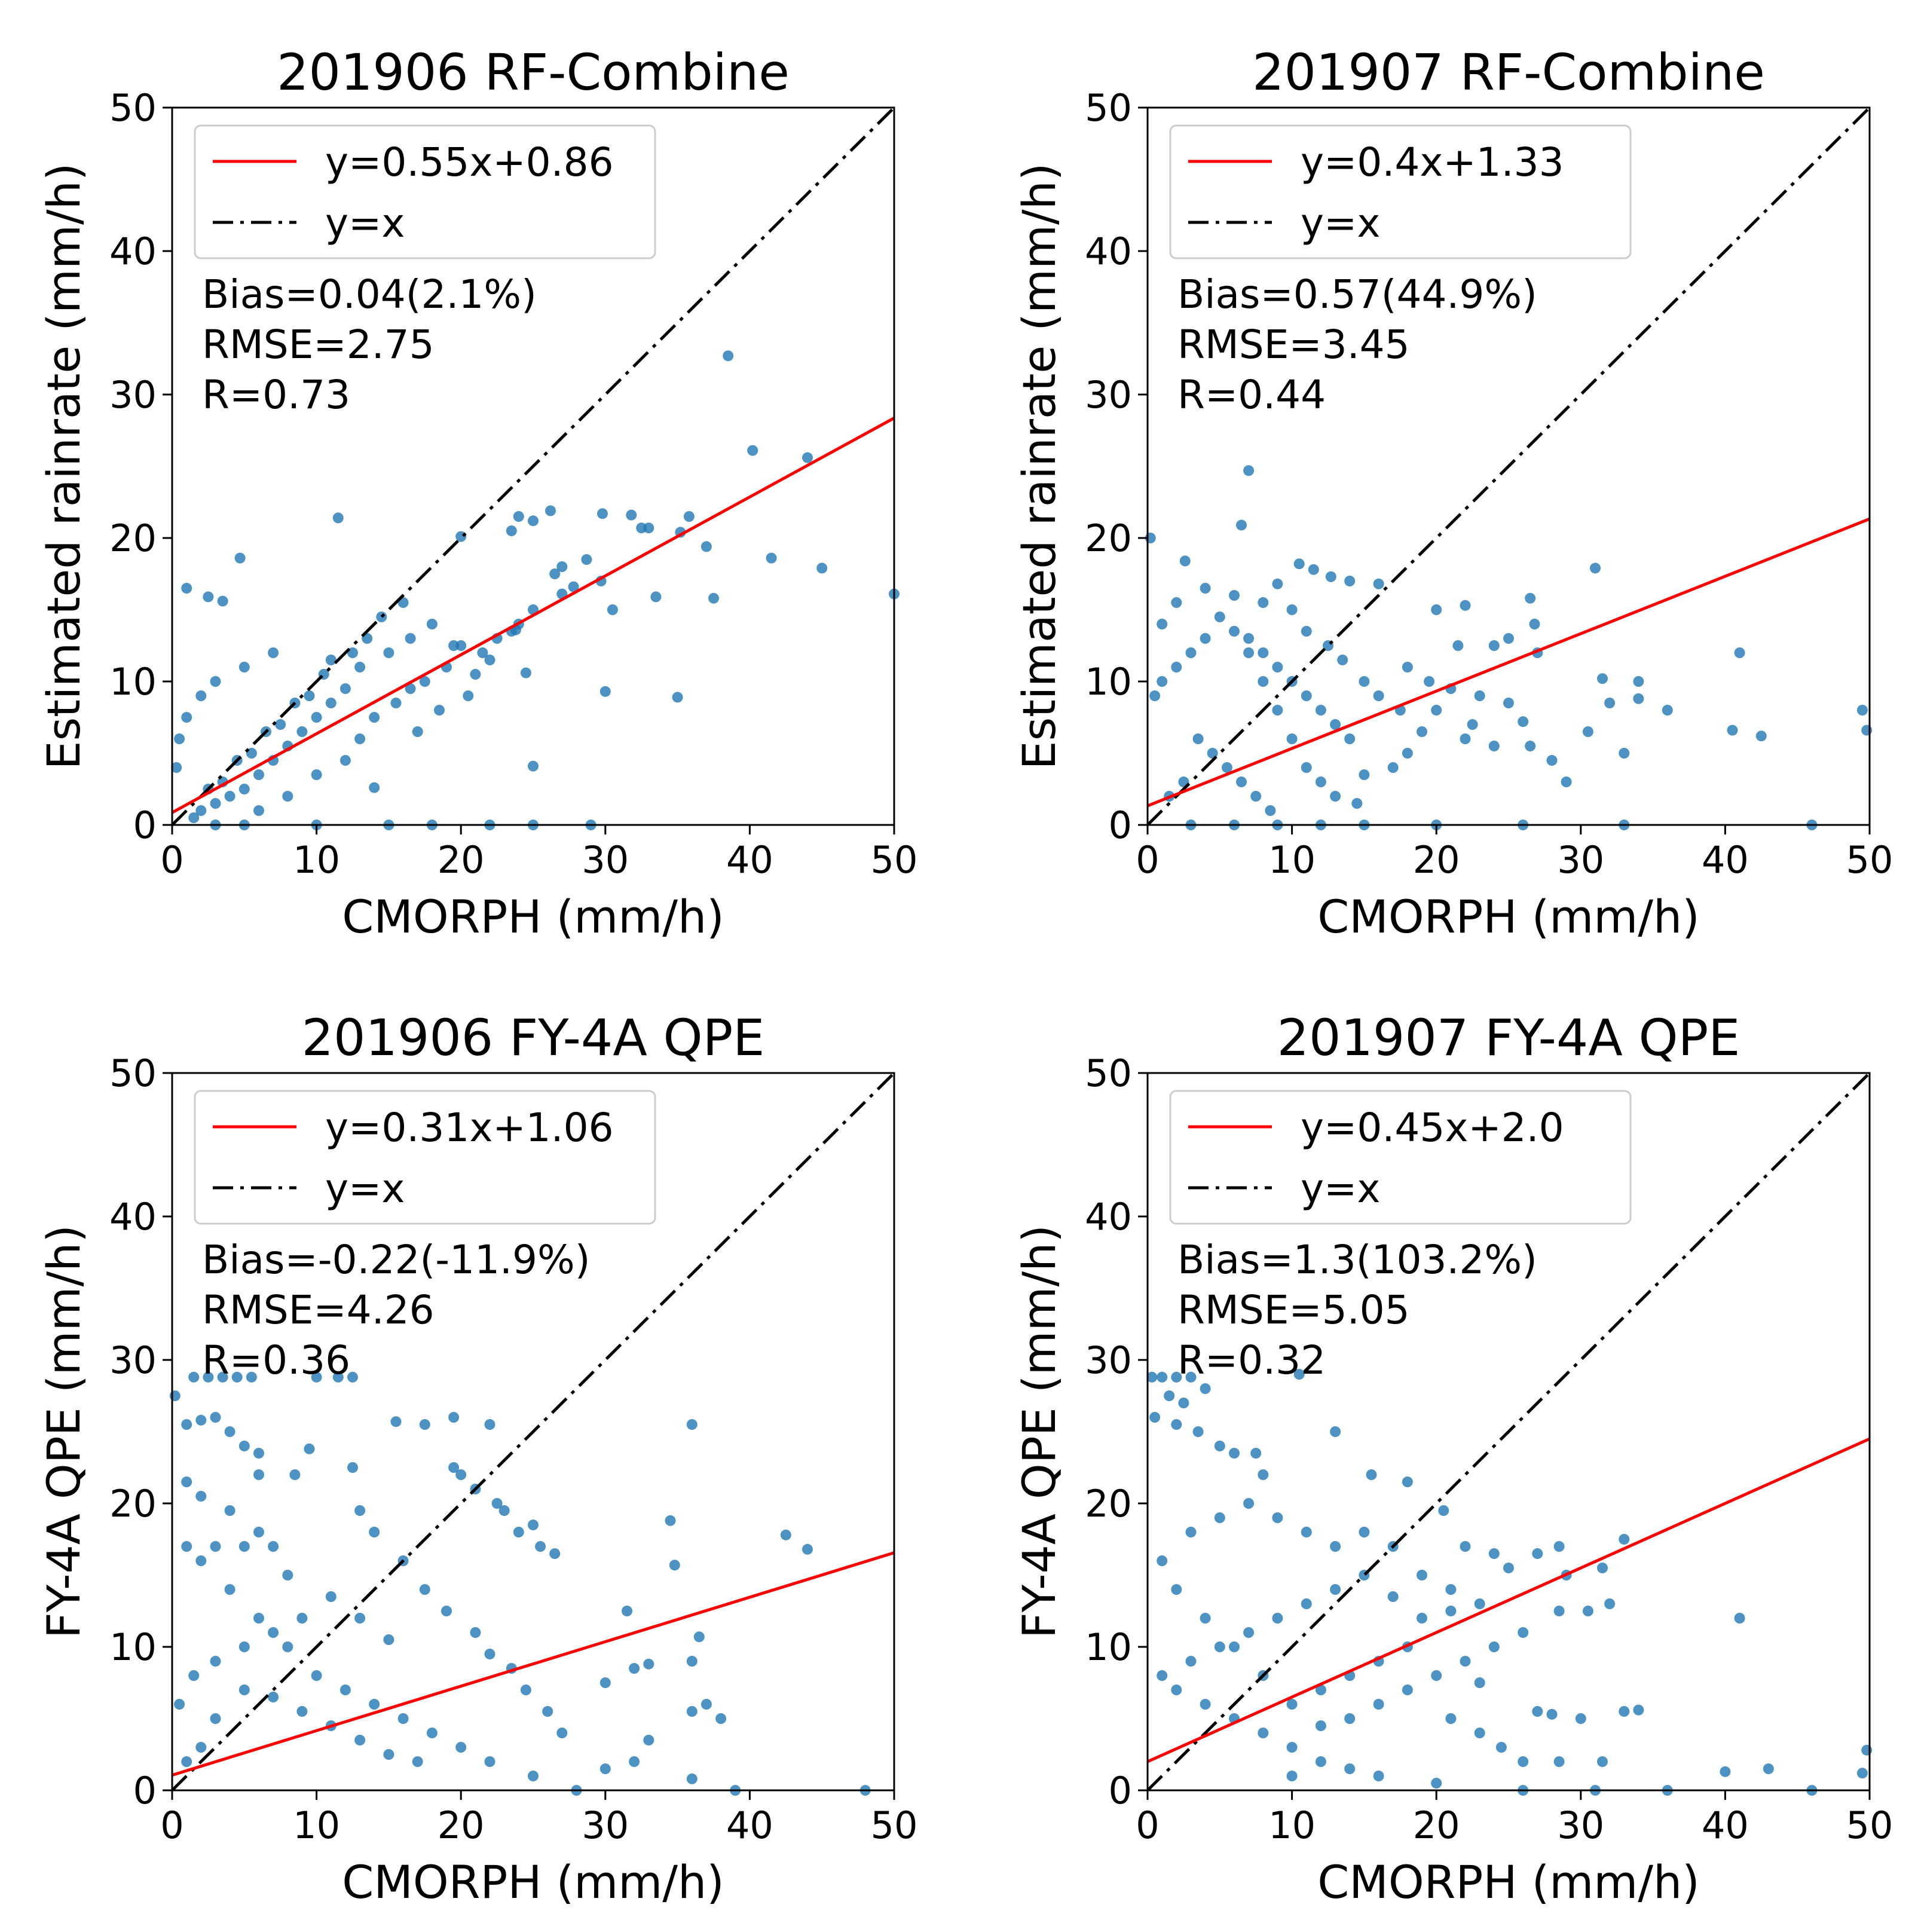  Describe the element at coordinates (469, 162) in the screenshot. I see `legend-fit-label: y=0.55x+0.86` at that location.